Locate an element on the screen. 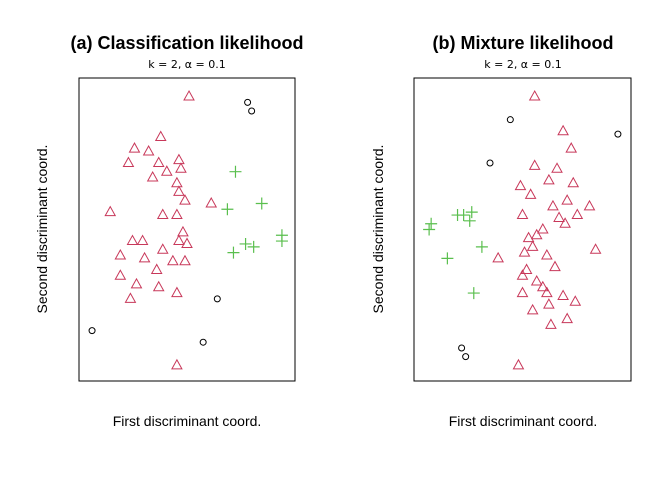  panel-a-subtitle: k = 2, α = 0.1 is located at coordinates (187, 64).